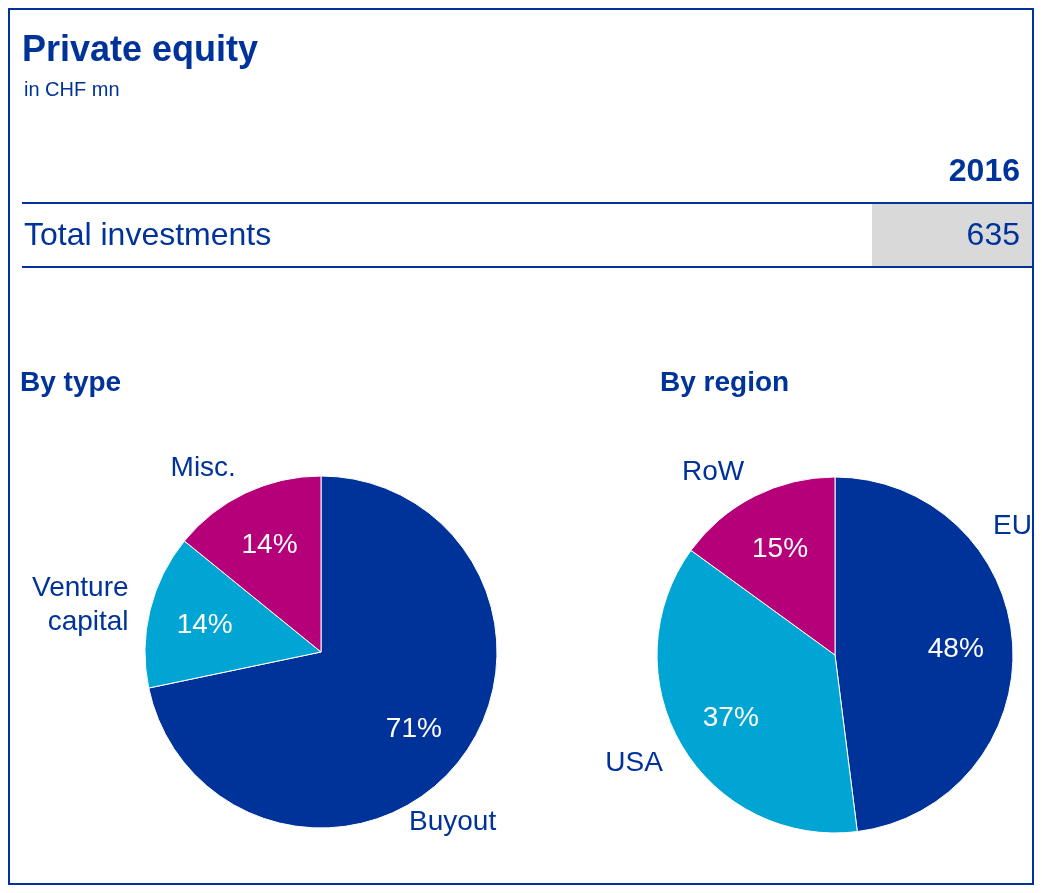 Image resolution: width=1042 pixels, height=893 pixels. I want to click on data-label: 71%, so click(413, 727).